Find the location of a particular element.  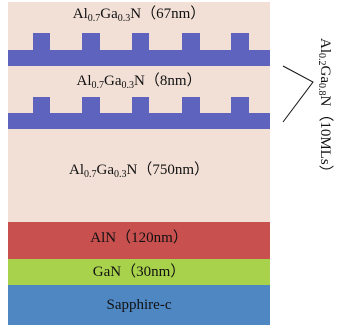

aln-label: AlN（120nm） is located at coordinates (139, 238).